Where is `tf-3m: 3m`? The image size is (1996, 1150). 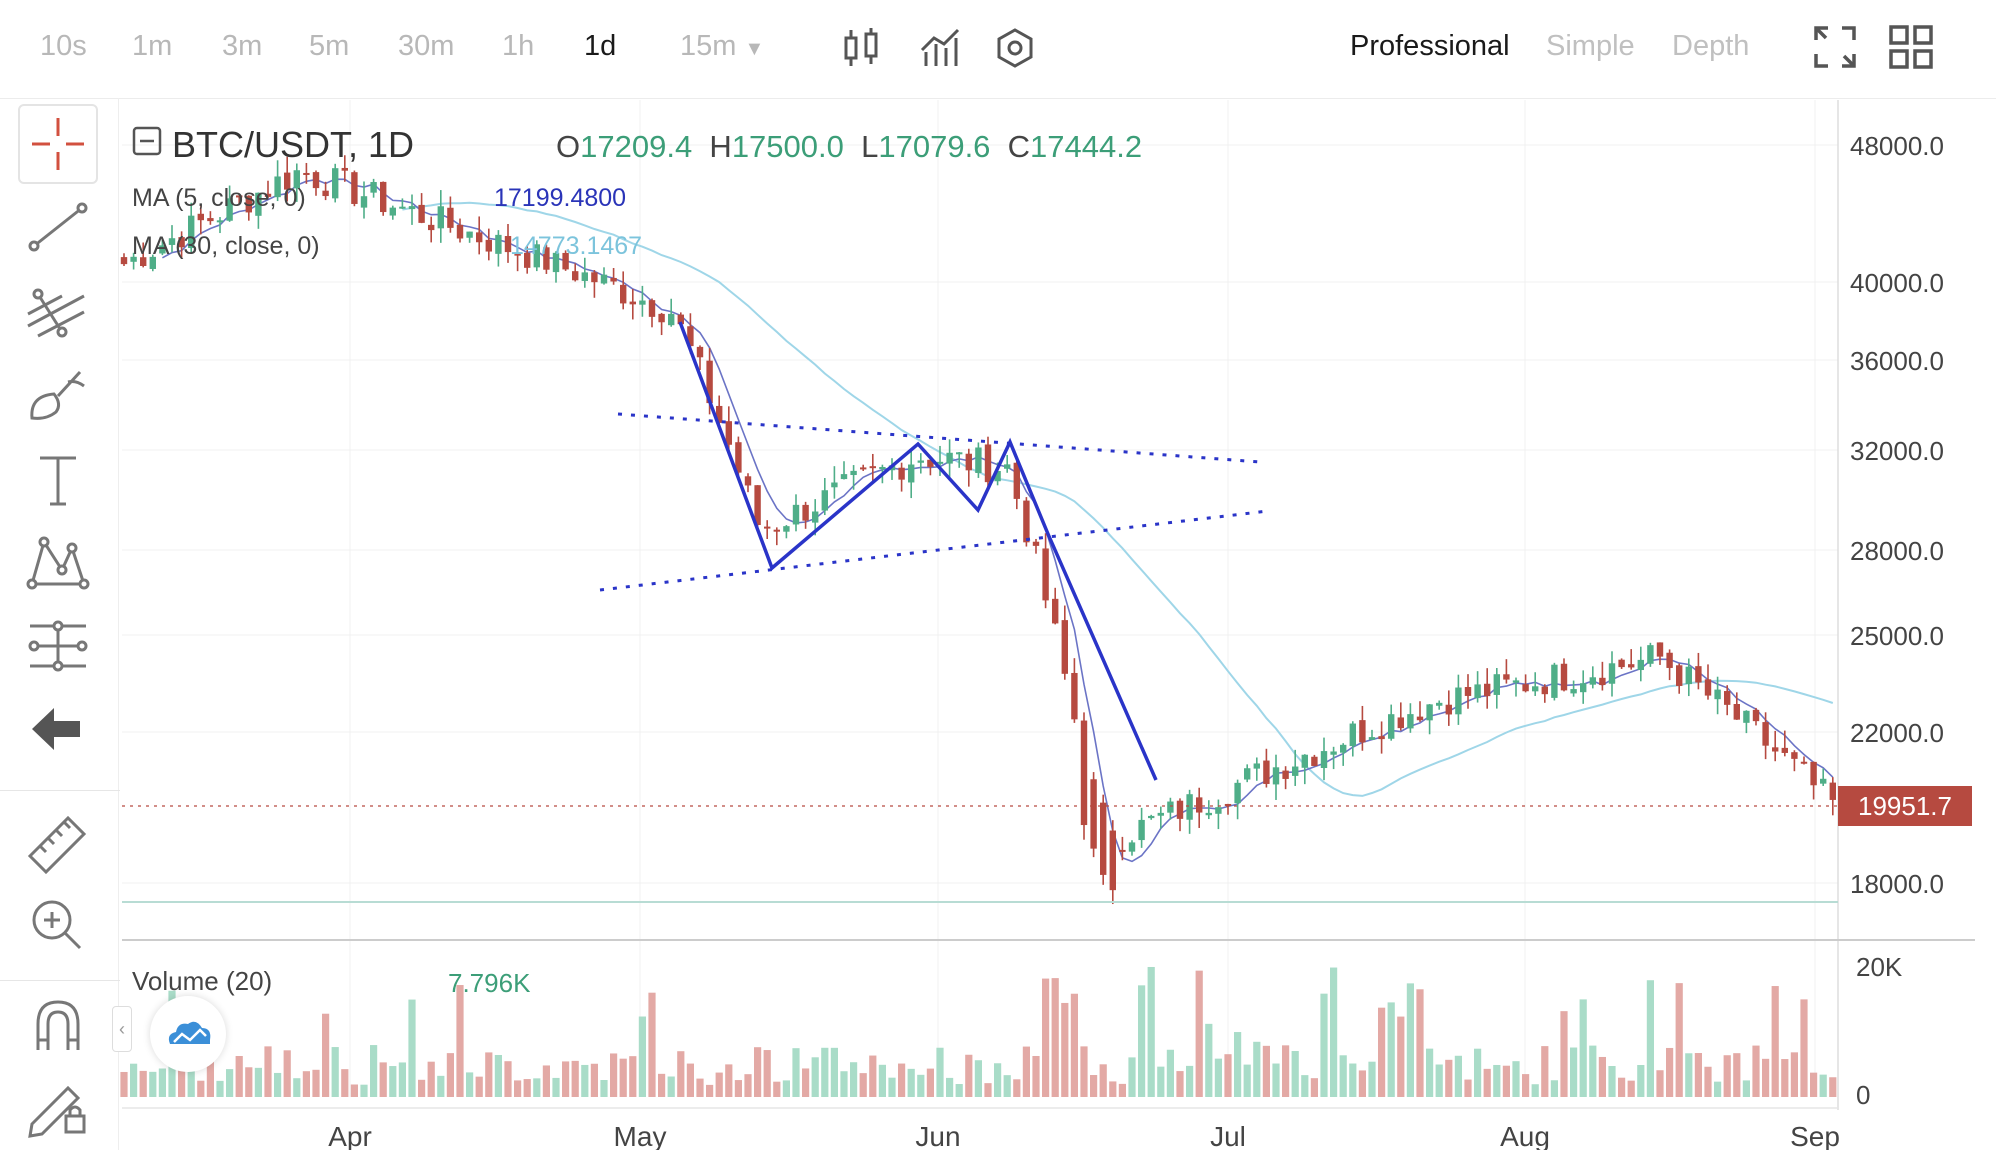 tf-3m: 3m is located at coordinates (242, 46).